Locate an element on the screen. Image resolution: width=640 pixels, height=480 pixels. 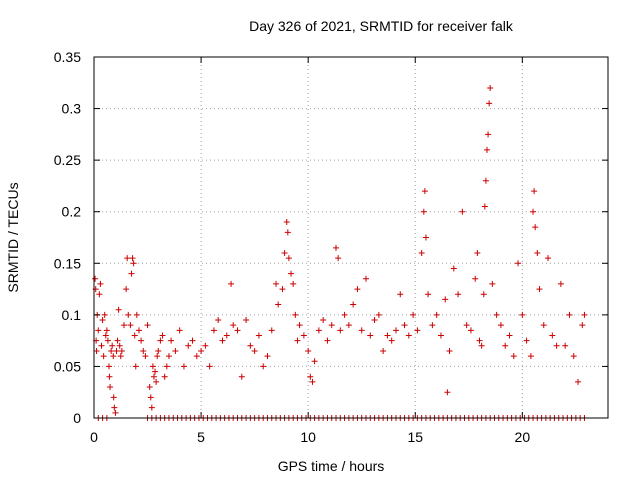
y-tick-label: 0.05 is located at coordinates (67, 366).